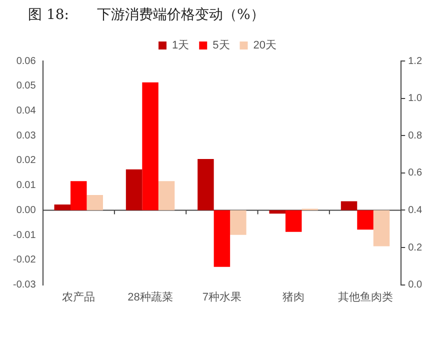  Describe the element at coordinates (26, 186) in the screenshot. I see `y-tick-label: 0.01` at that location.